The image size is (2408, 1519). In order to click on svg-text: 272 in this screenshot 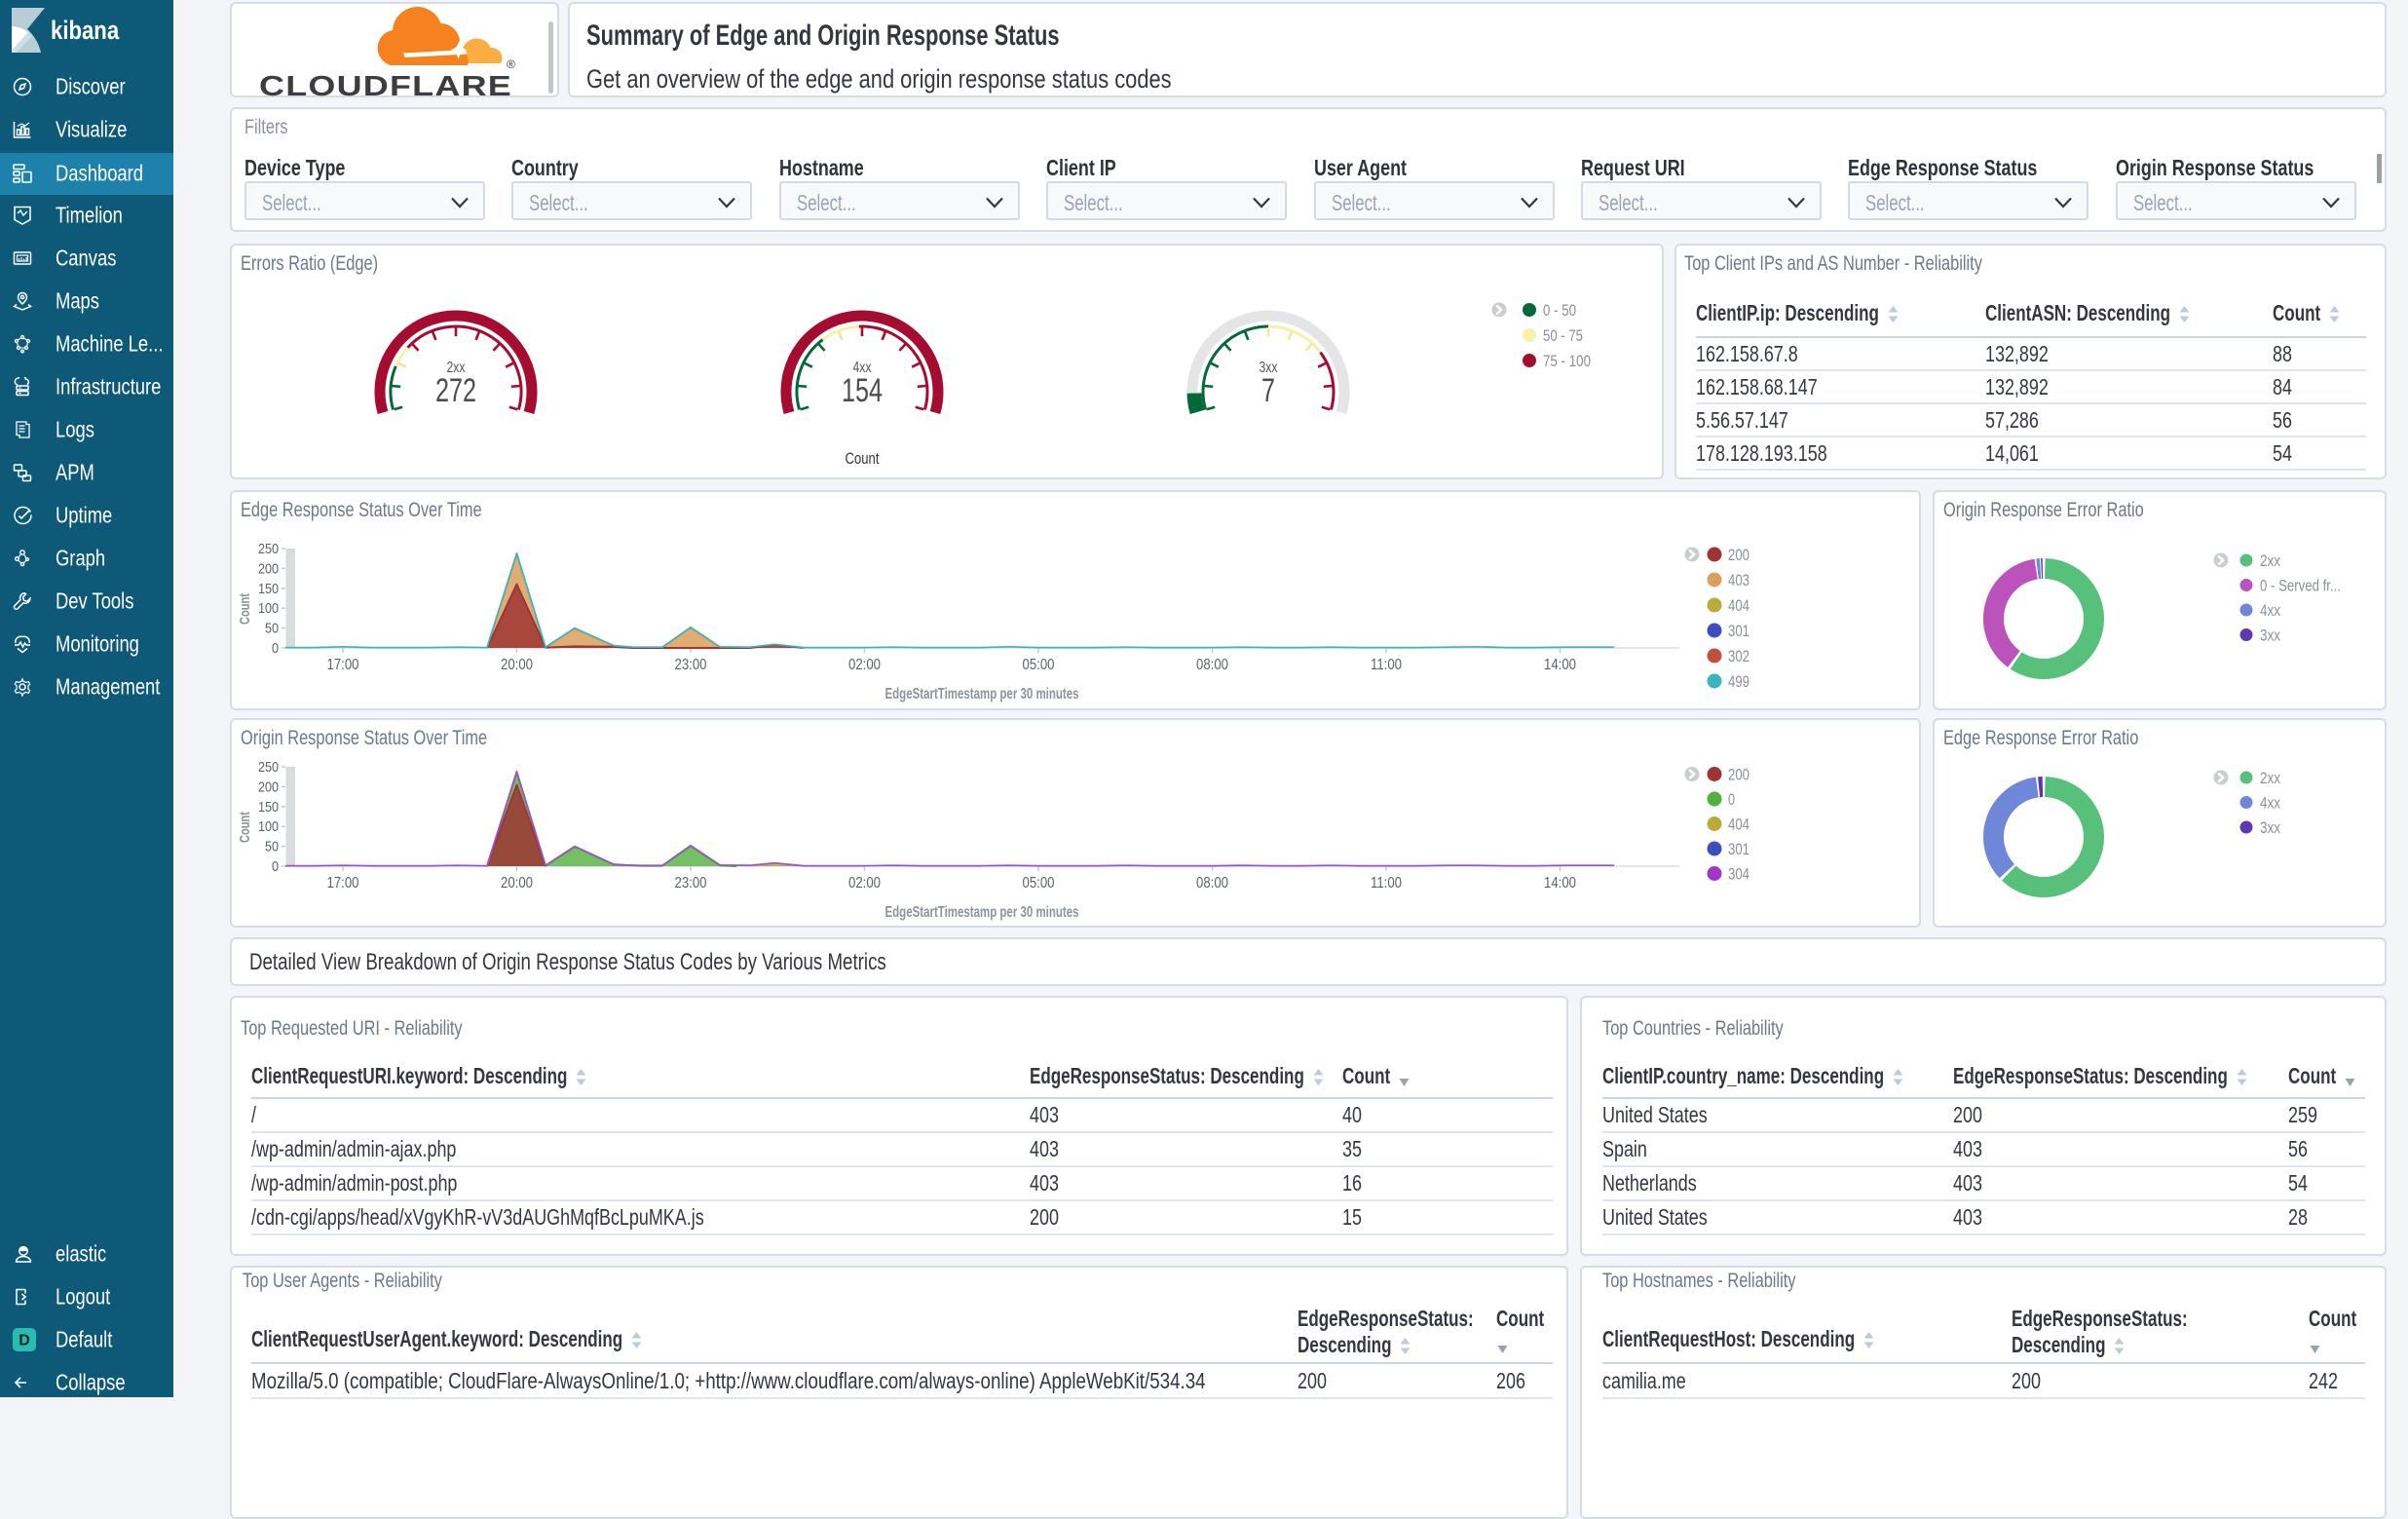, I will do `click(455, 390)`.